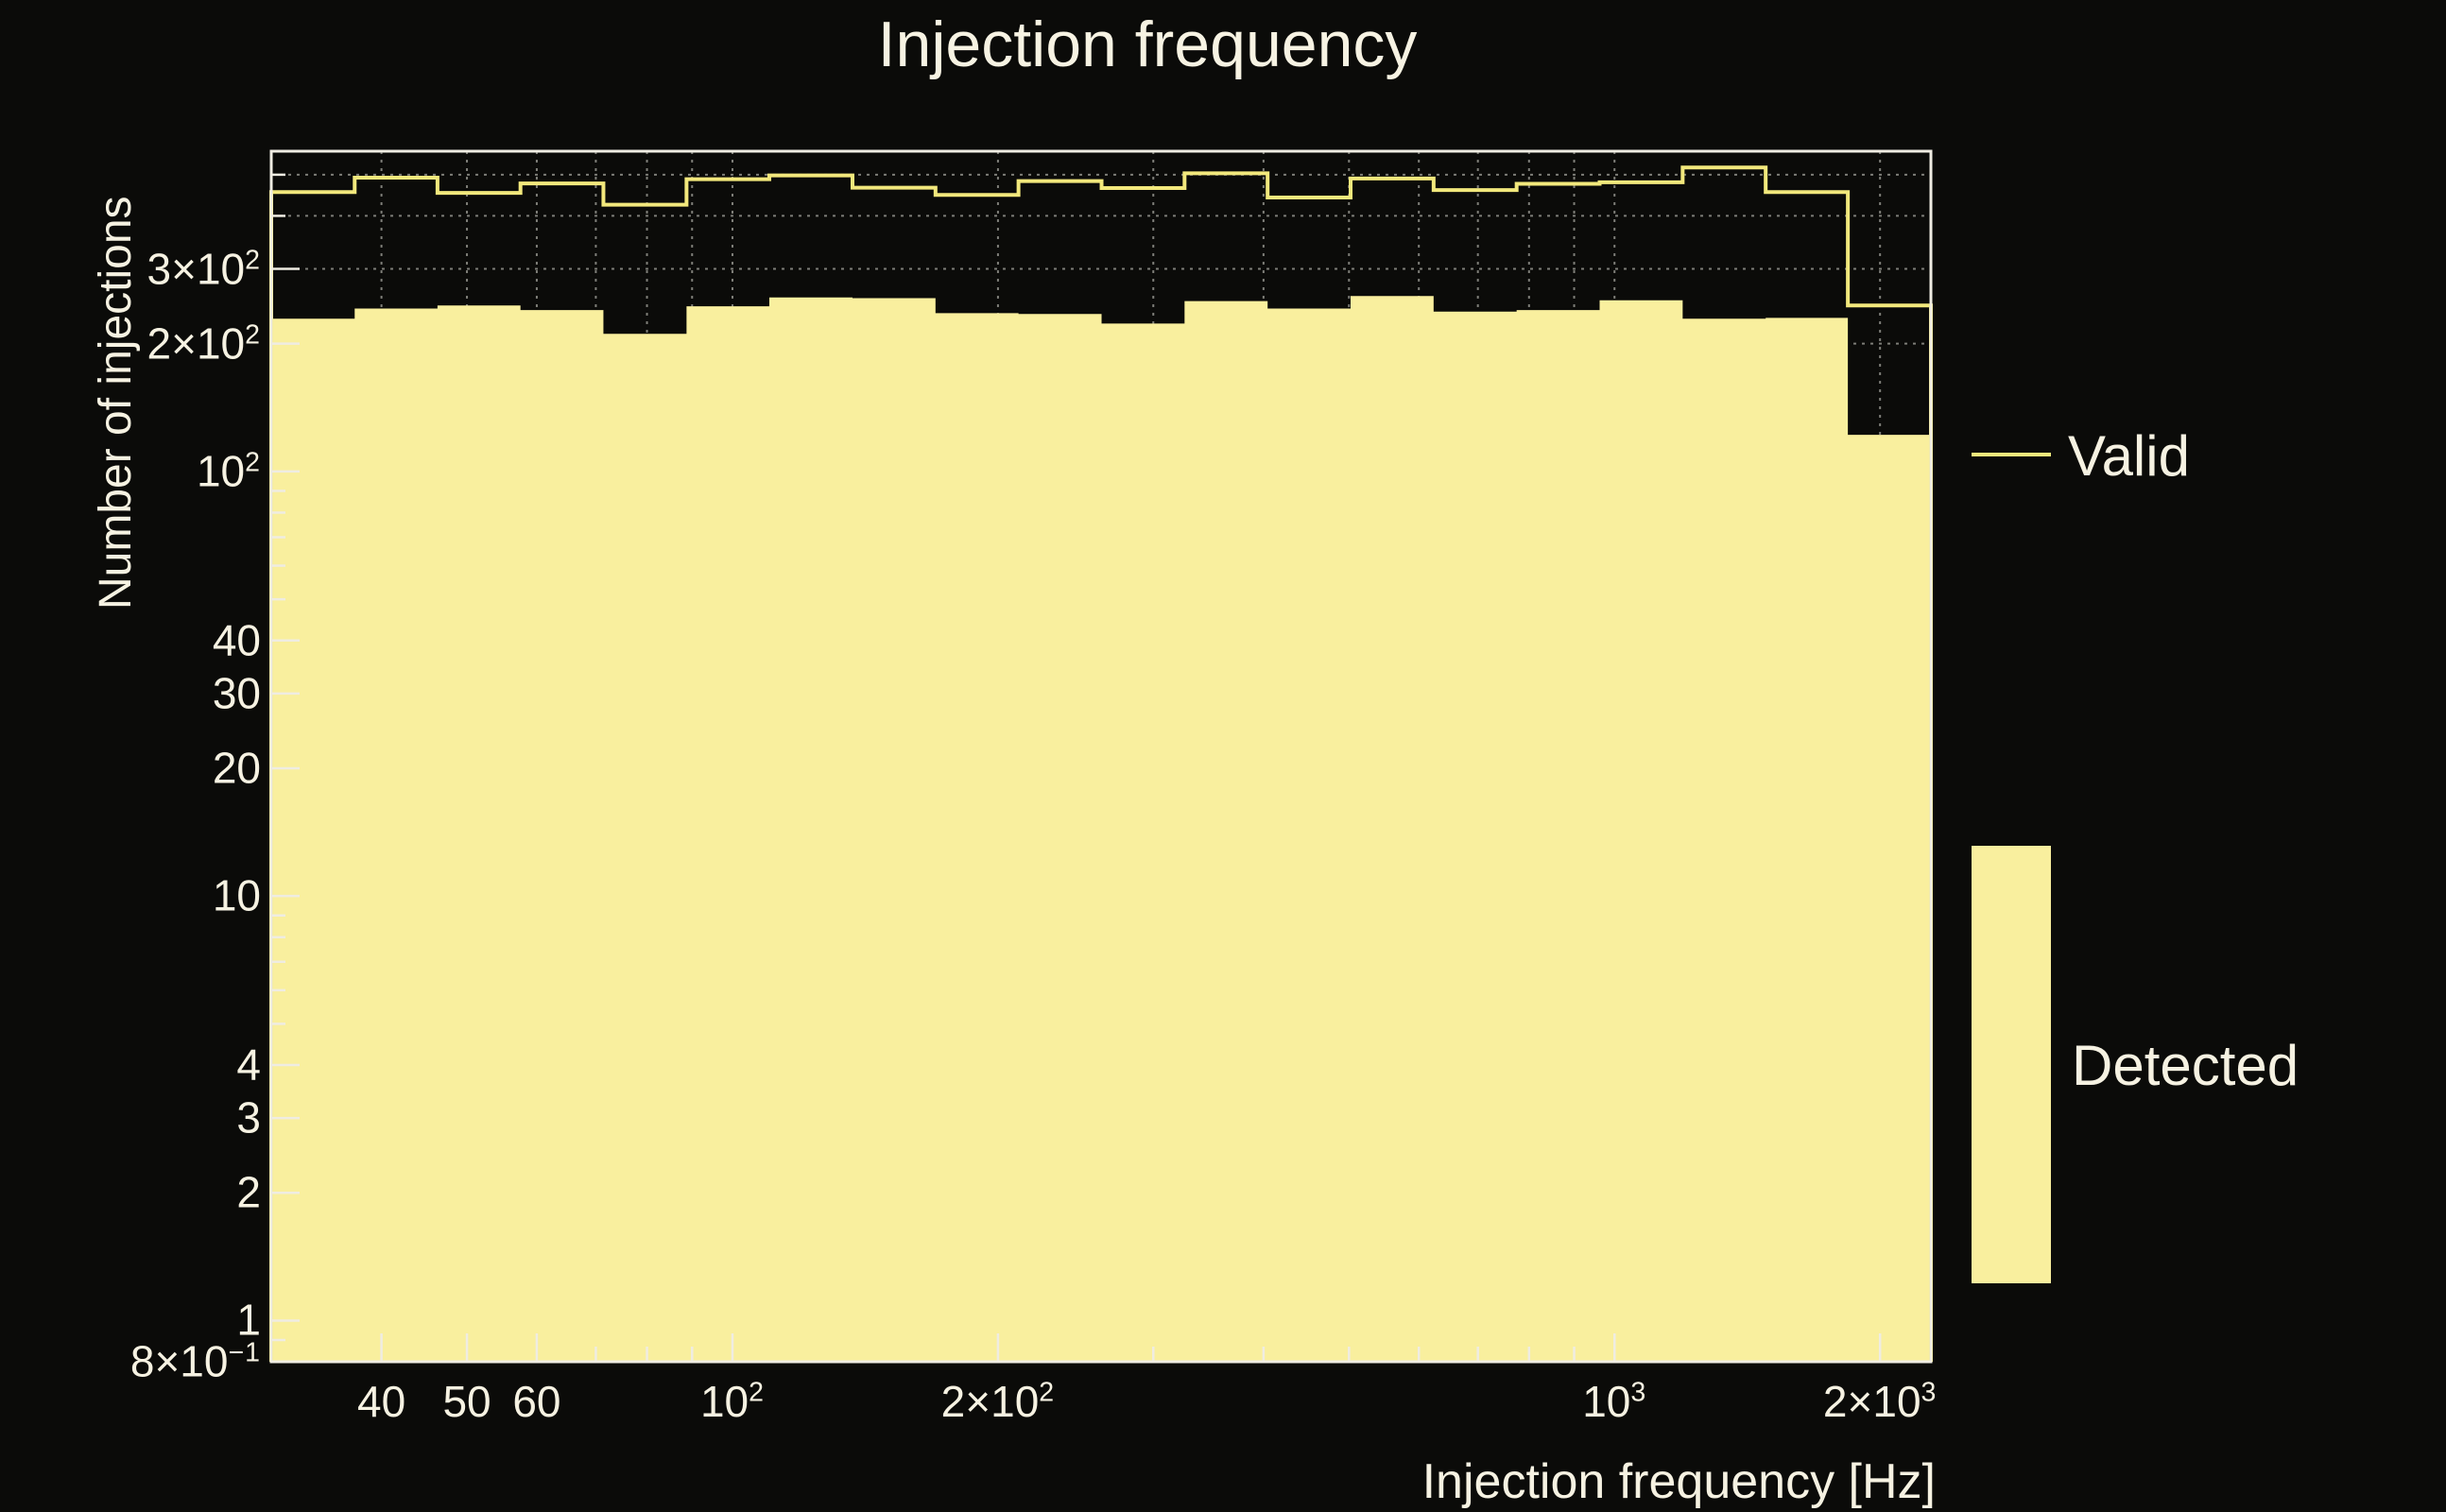  What do you see at coordinates (237, 693) in the screenshot?
I see `y-tick-label: 30` at bounding box center [237, 693].